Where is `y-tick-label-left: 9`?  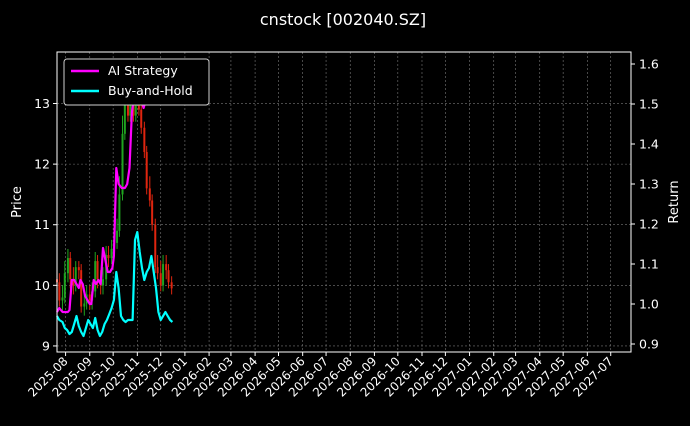 y-tick-label-left: 9 is located at coordinates (46, 345).